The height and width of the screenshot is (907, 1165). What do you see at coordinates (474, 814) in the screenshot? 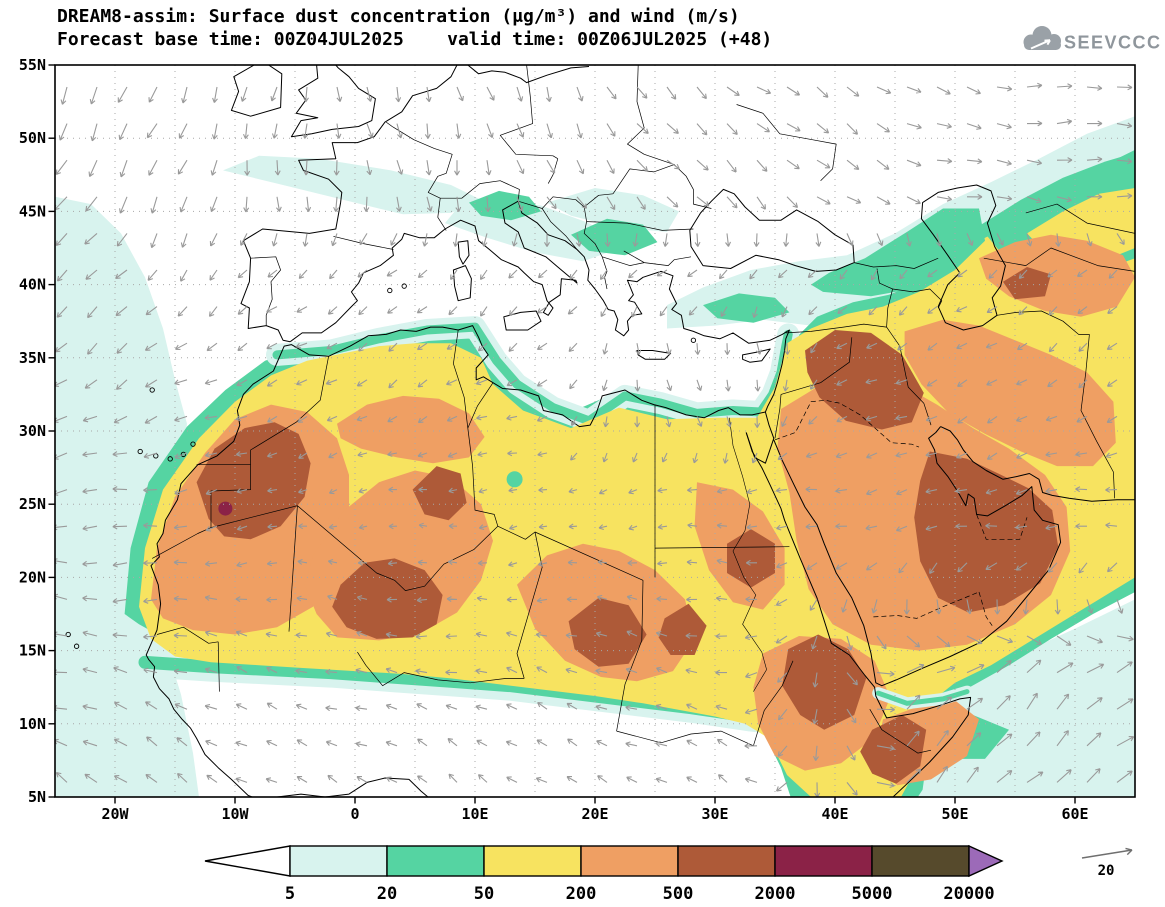
I see `lon-label: 10E` at bounding box center [474, 814].